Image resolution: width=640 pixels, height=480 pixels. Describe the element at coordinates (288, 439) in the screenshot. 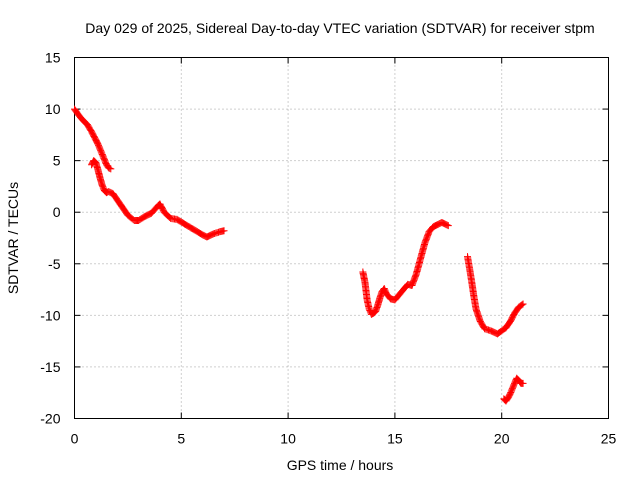

I see `x-tick-label: 10` at that location.